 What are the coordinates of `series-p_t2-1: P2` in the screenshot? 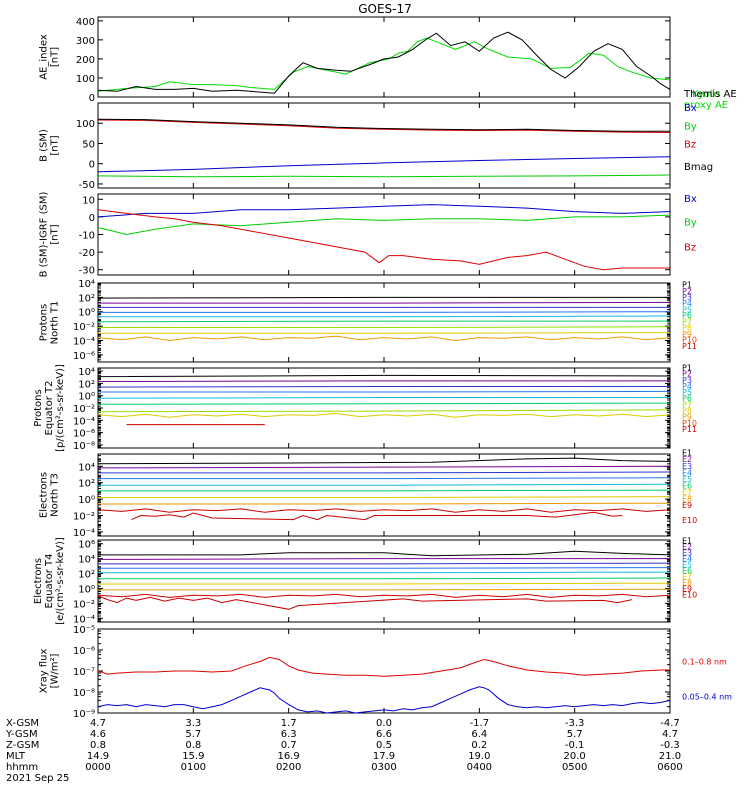 It's located at (394, 376).